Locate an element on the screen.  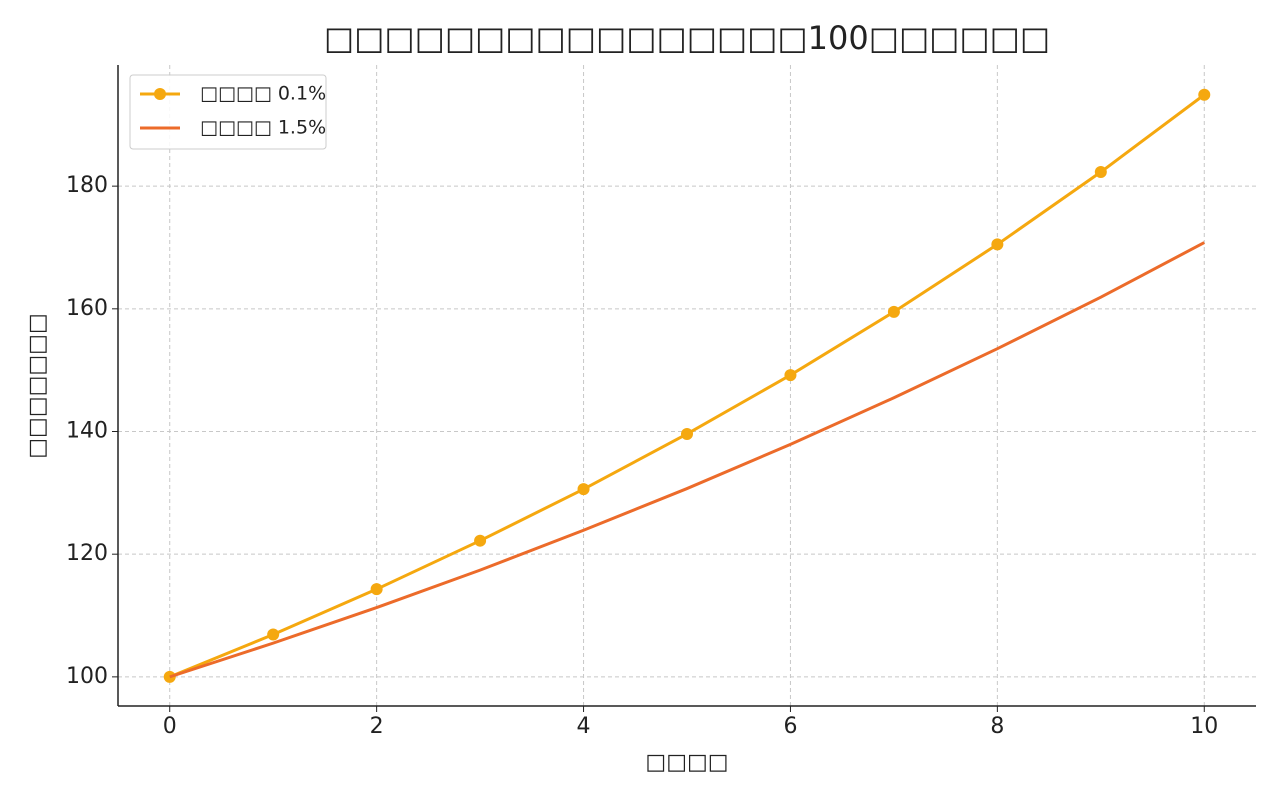
x-tick-label: 4 is located at coordinates (584, 726).